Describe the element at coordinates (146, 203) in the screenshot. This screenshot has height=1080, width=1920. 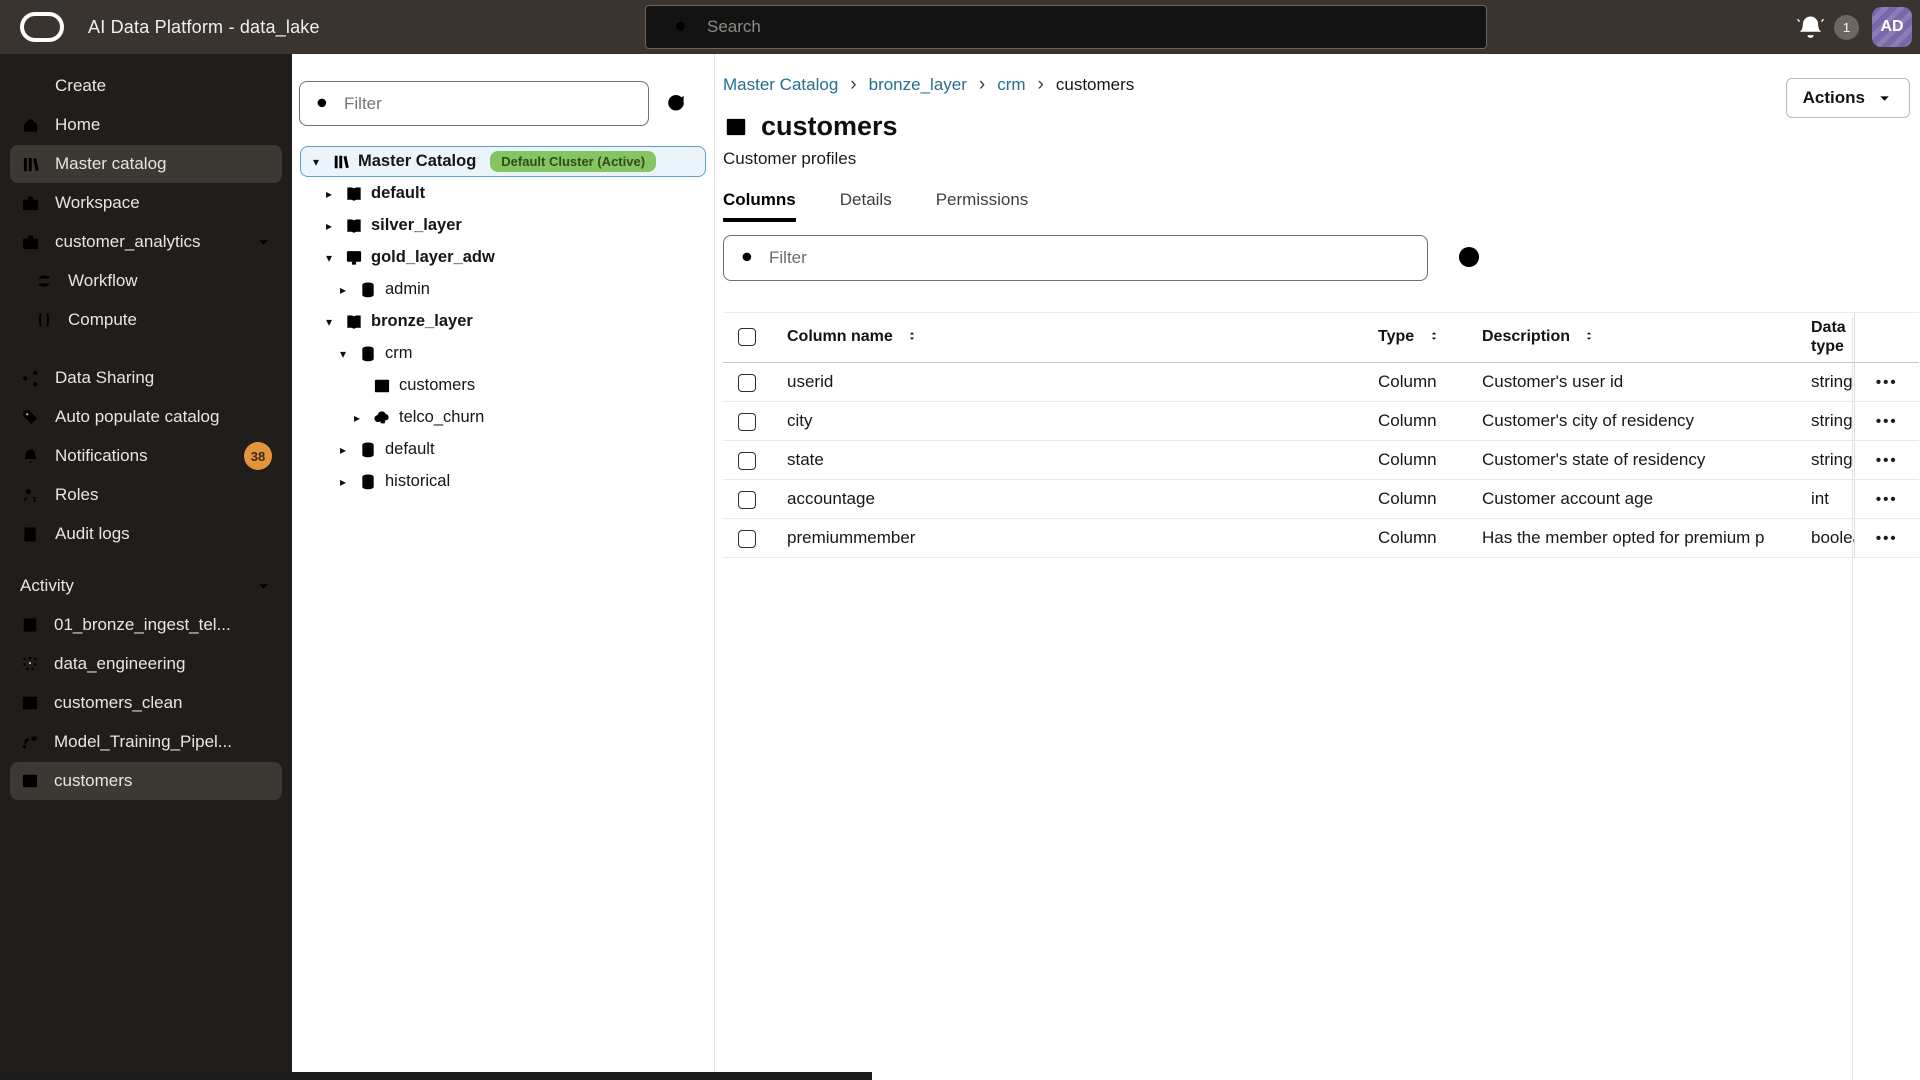
I see `sidebar-item-workspace: Workspace` at that location.